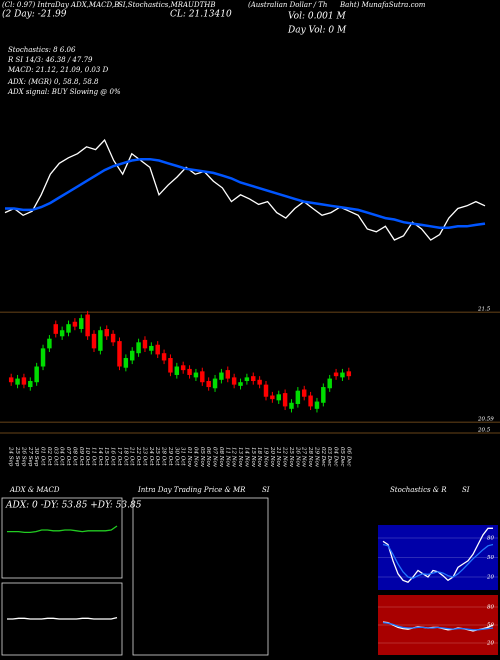 The height and width of the screenshot is (660, 500). I want to click on x-tick-label: 01 Nov, so click(189, 457).